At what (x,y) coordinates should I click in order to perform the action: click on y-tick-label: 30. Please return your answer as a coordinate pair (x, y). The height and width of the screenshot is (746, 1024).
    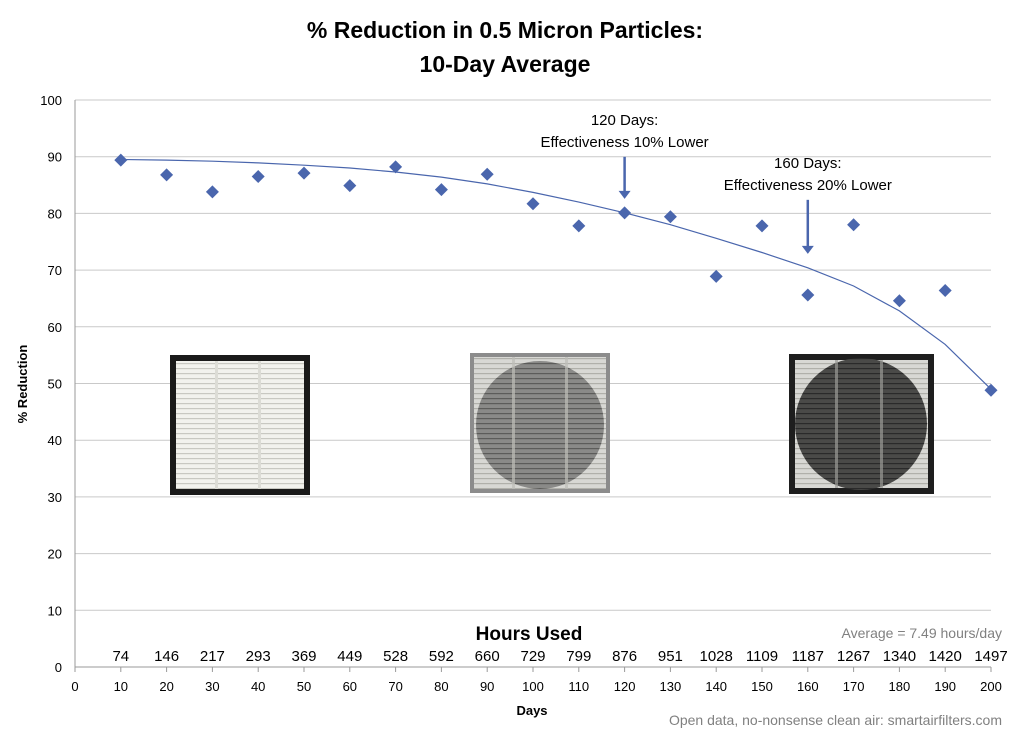
    Looking at the image, I should click on (55, 497).